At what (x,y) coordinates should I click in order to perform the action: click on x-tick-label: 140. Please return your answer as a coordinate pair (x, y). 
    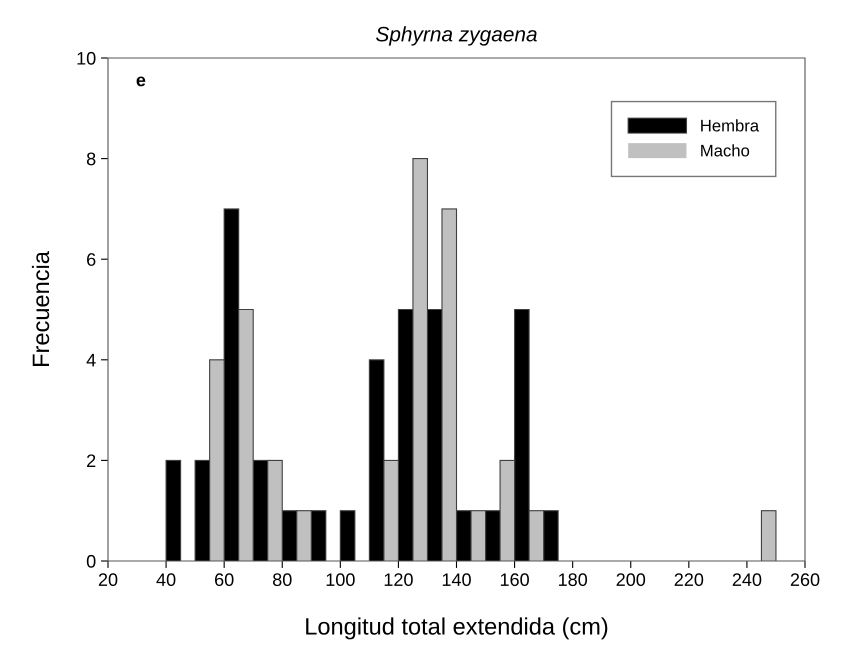
    Looking at the image, I should click on (456, 579).